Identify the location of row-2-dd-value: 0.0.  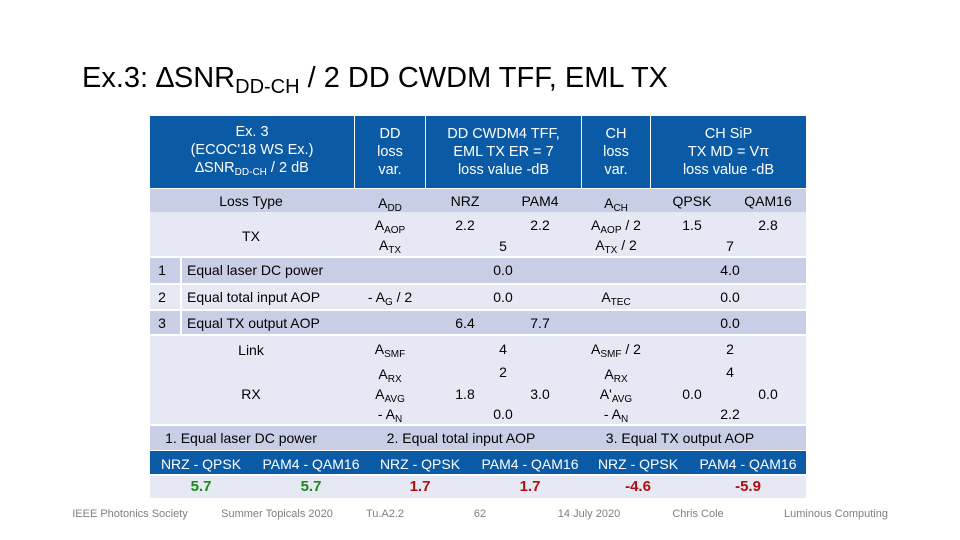
(503, 297).